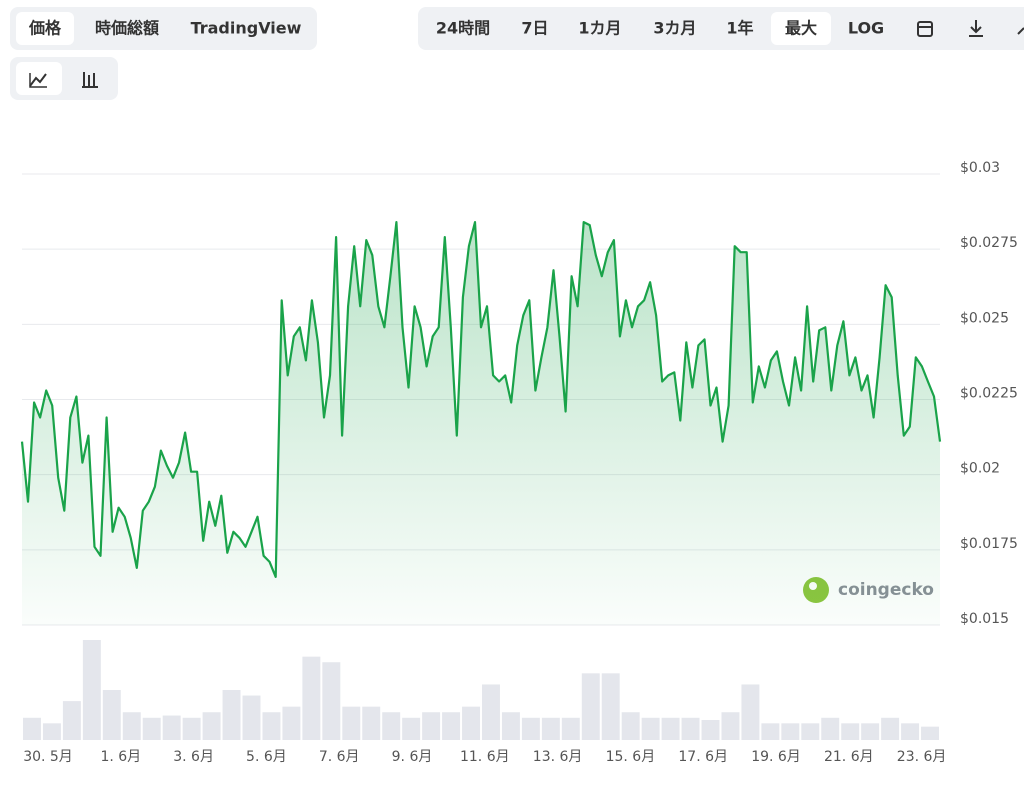 This screenshot has height=786, width=1024. What do you see at coordinates (776, 757) in the screenshot?
I see `x-tick-label: 19. 6月` at bounding box center [776, 757].